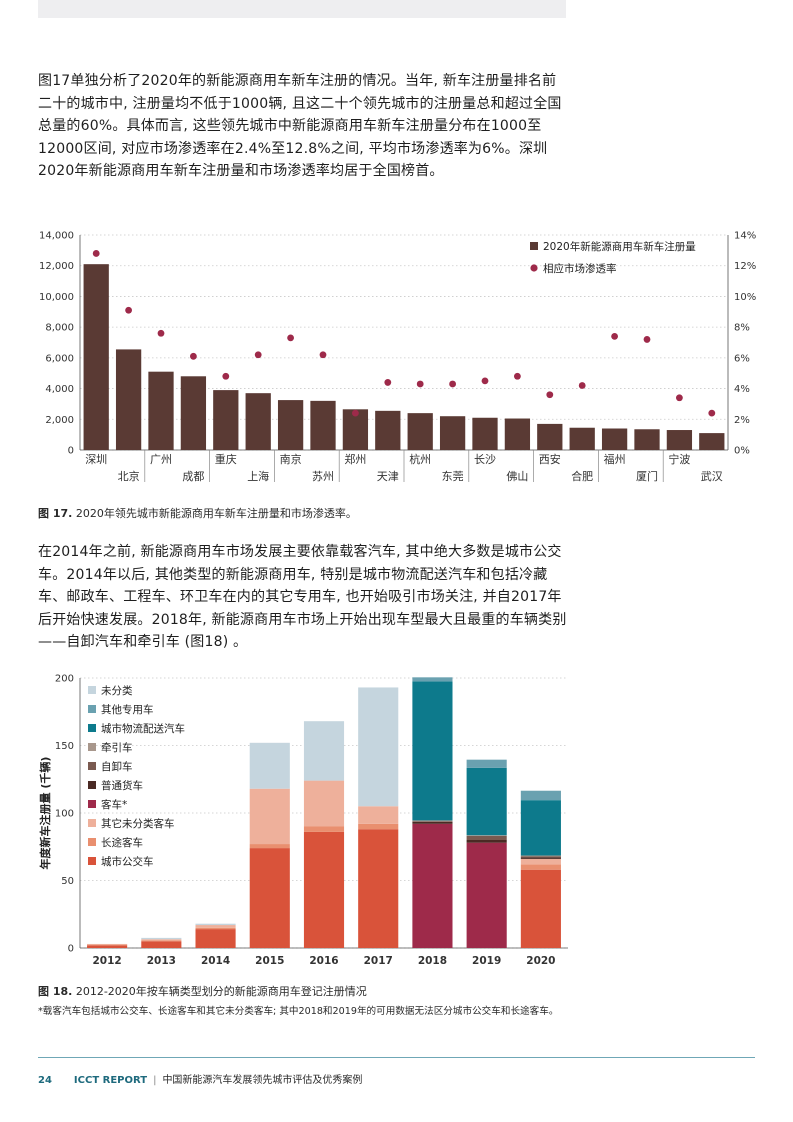  I want to click on y-tick-right: 10%, so click(745, 297).